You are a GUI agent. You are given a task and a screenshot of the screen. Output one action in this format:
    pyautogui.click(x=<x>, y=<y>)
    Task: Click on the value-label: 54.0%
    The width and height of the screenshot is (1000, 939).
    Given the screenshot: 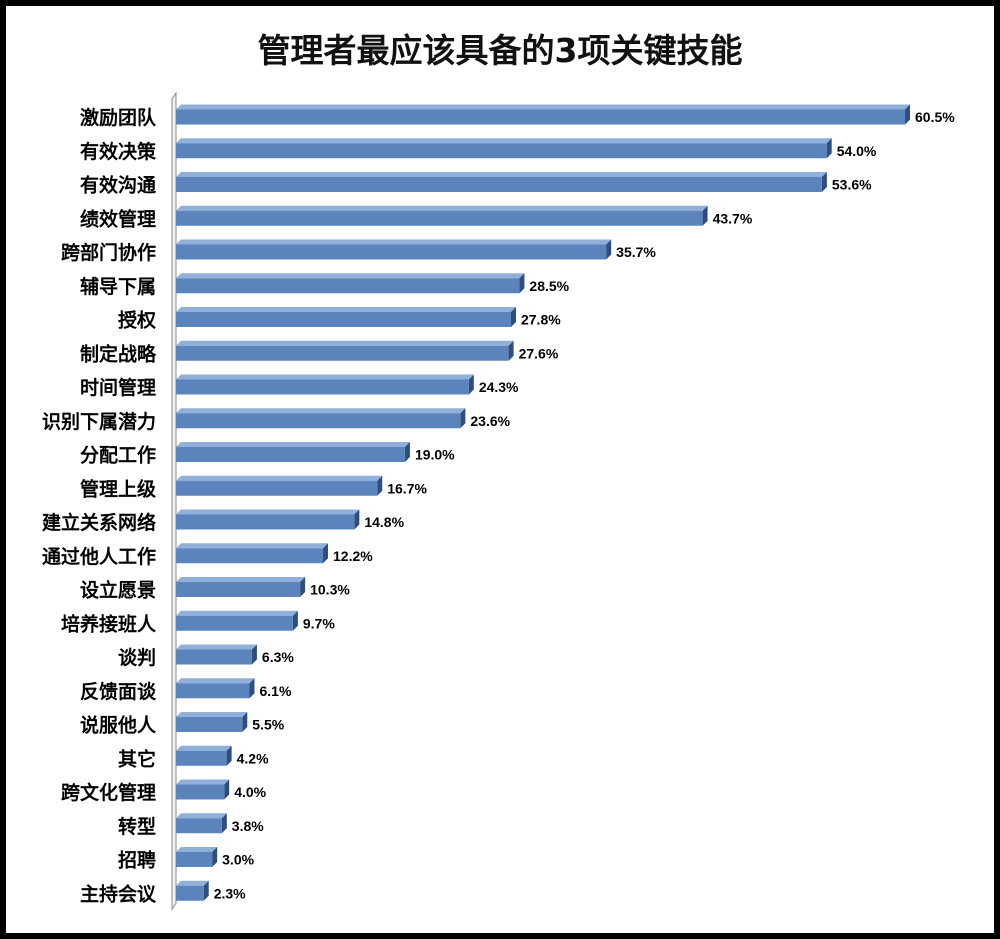 What is the action you would take?
    pyautogui.click(x=857, y=151)
    